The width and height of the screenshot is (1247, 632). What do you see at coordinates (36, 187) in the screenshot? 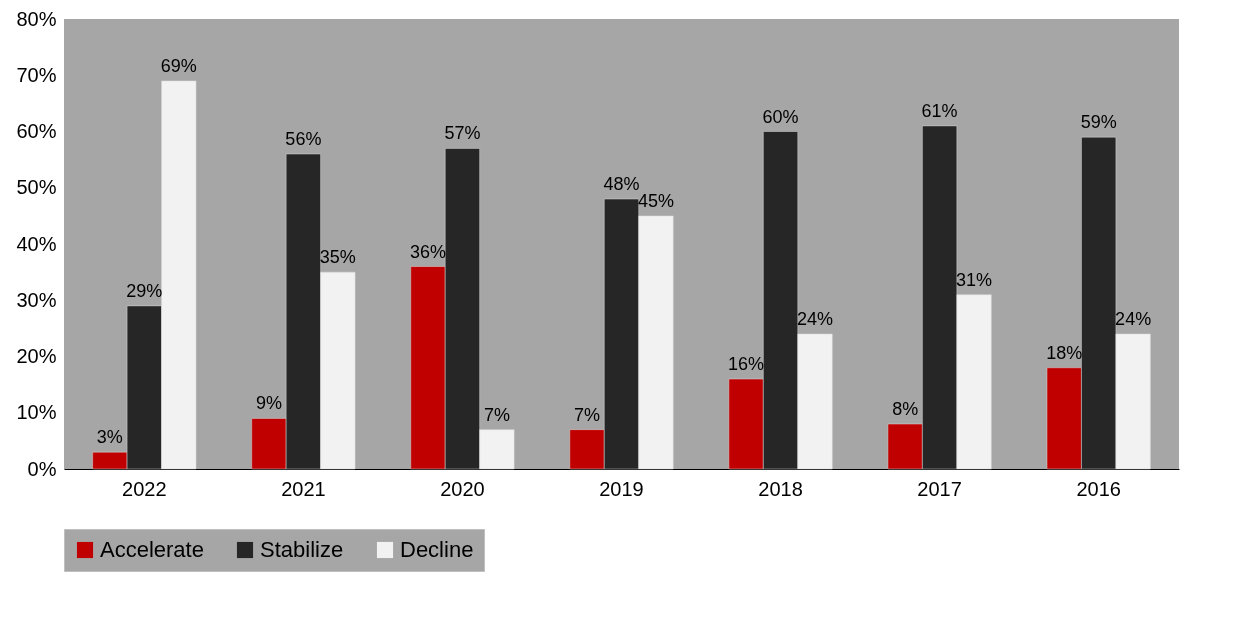
I see `y-tick-label: 50%` at bounding box center [36, 187].